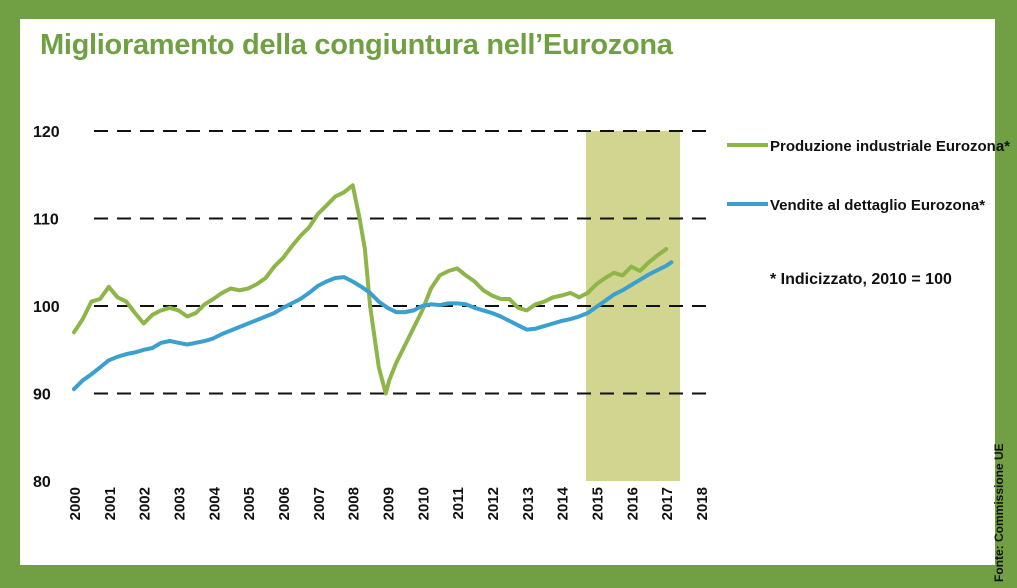 This screenshot has width=1017, height=588. I want to click on x-tick-label: 2006, so click(284, 503).